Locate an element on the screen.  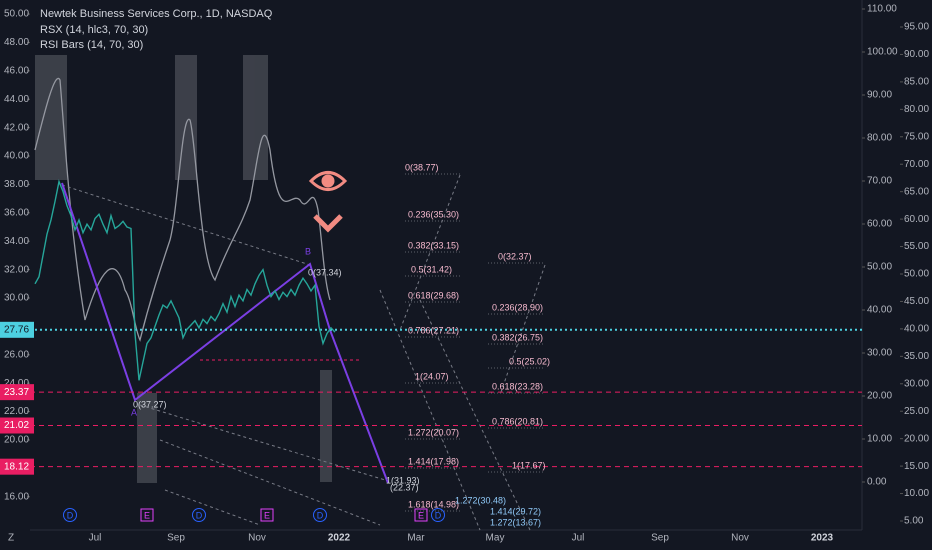
annotation: 0.382(26.75) is located at coordinates (517, 337).